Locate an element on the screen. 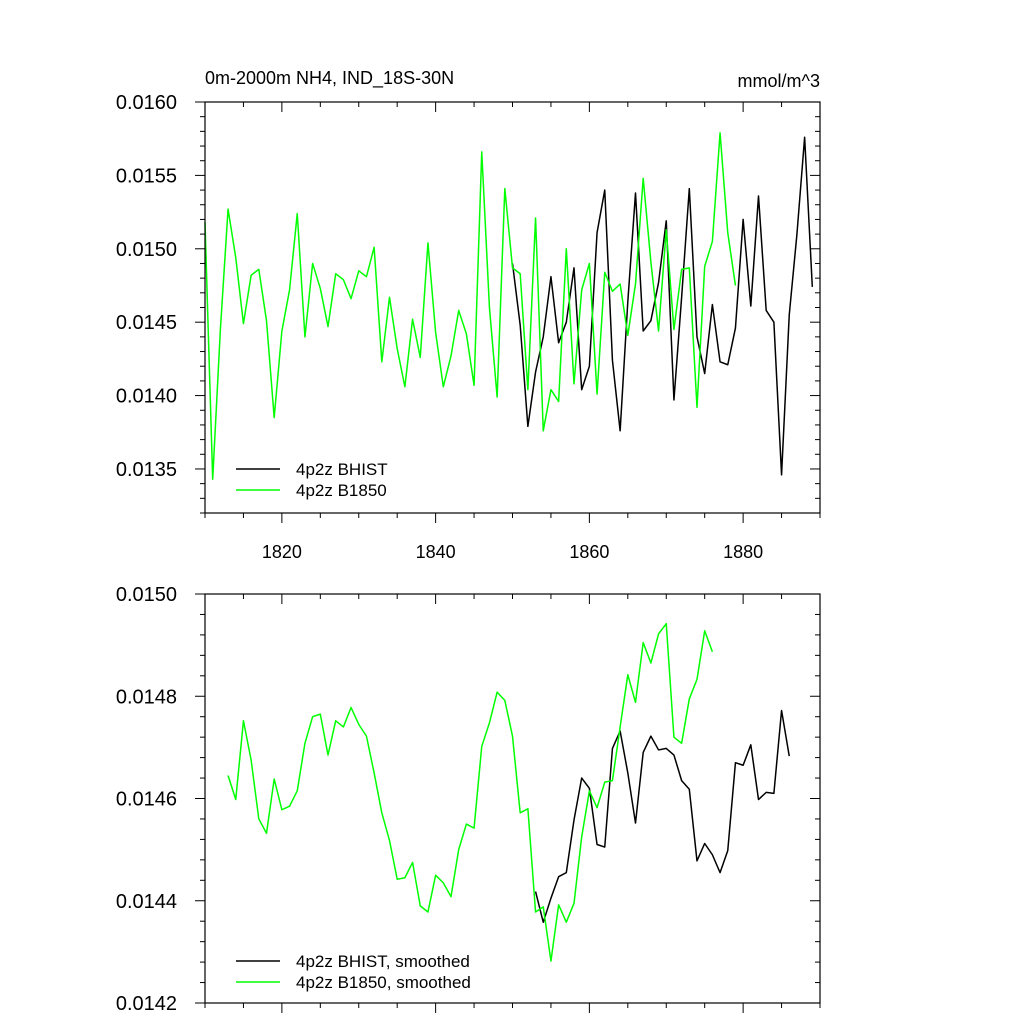 This screenshot has height=1024, width=1024. x-tick-label: 1820 is located at coordinates (282, 552).